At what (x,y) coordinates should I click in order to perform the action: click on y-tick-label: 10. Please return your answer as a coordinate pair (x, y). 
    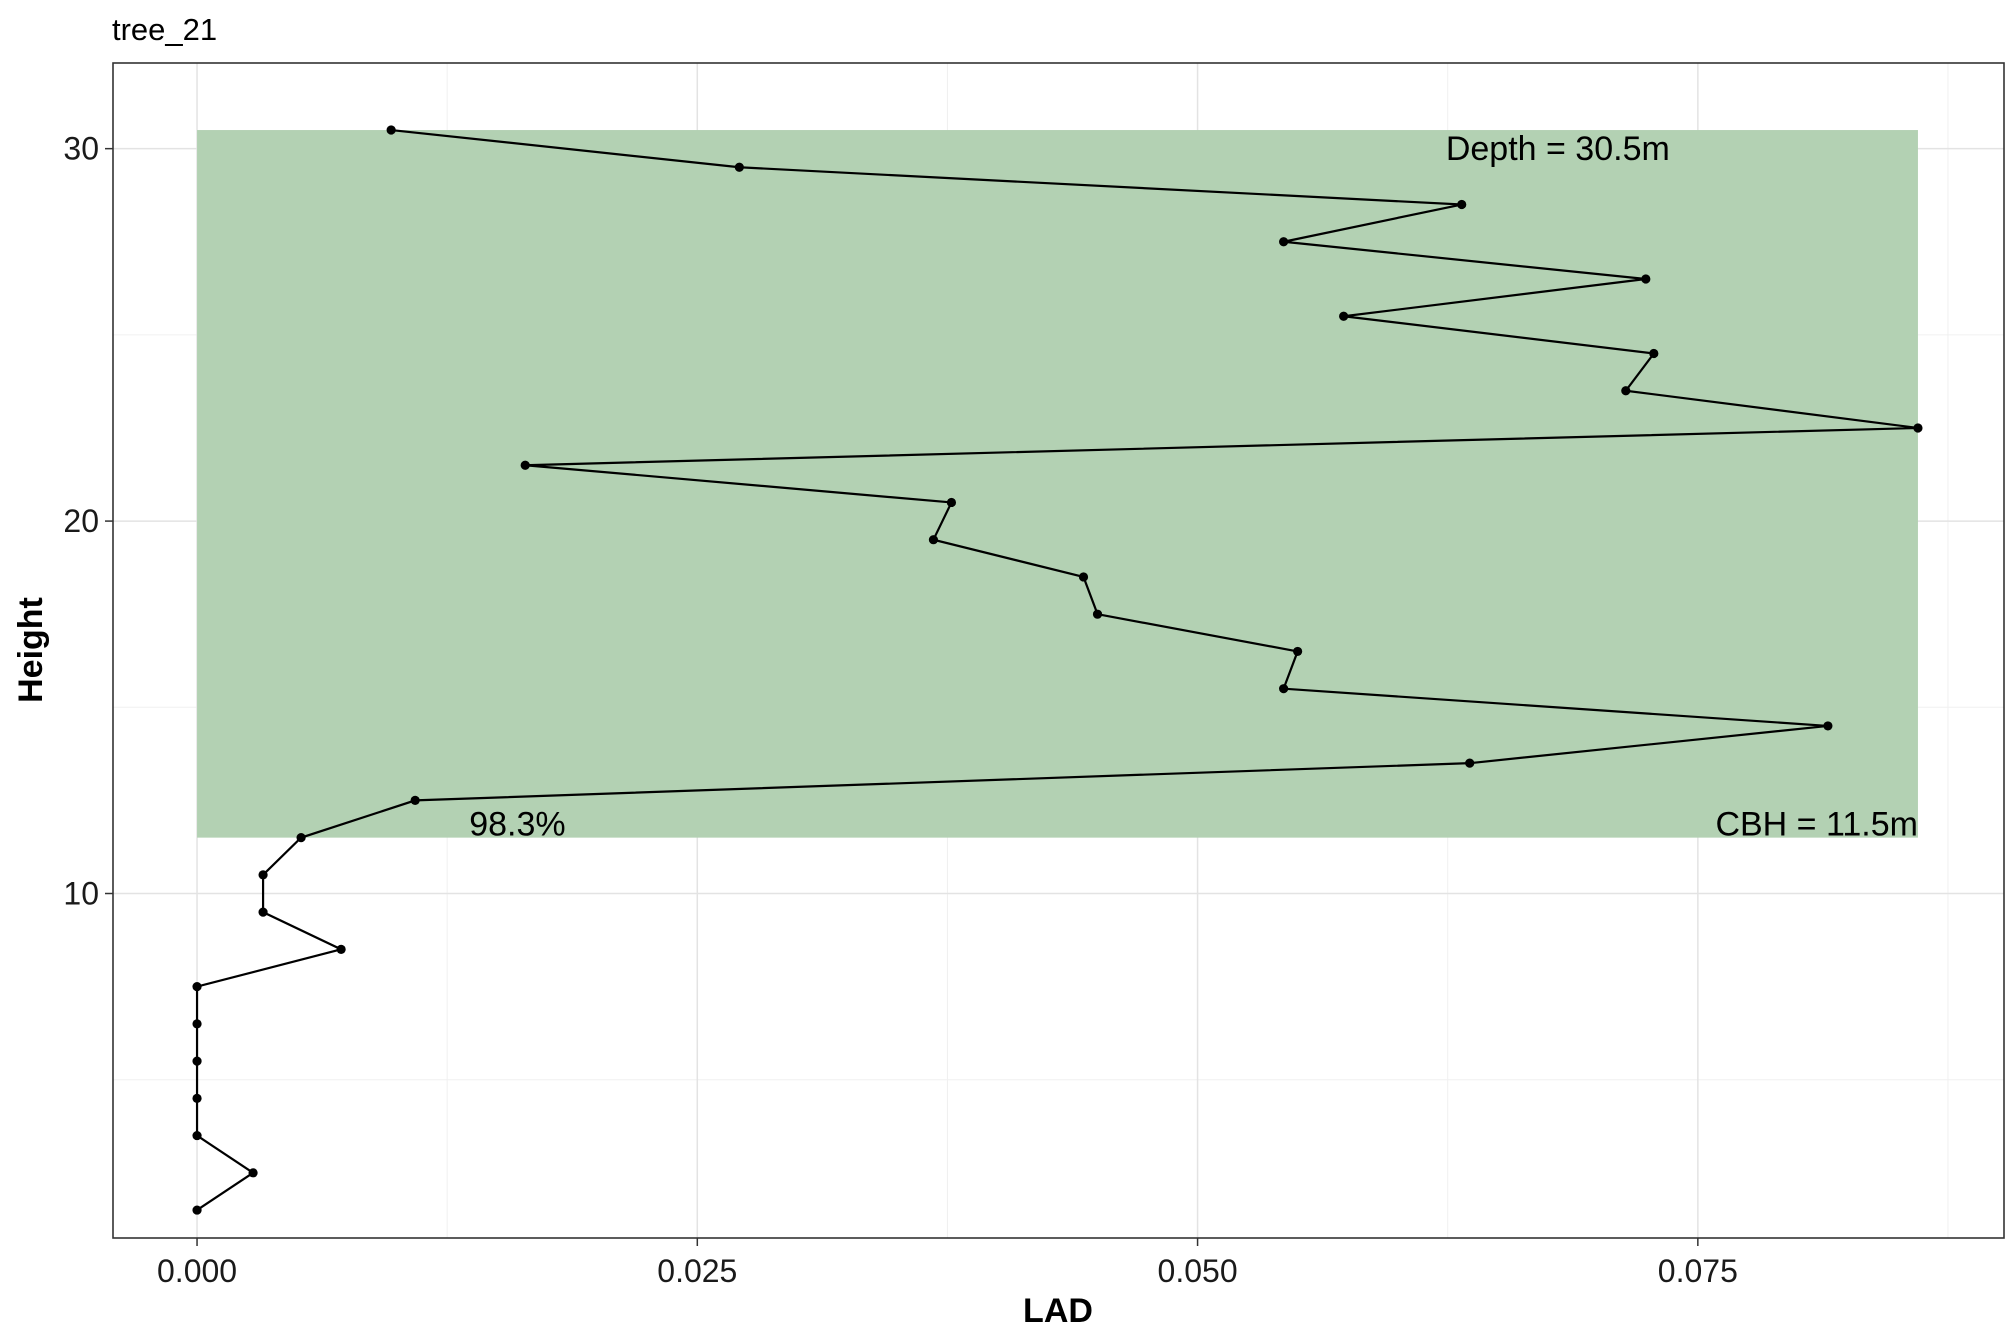
    Looking at the image, I should click on (81, 894).